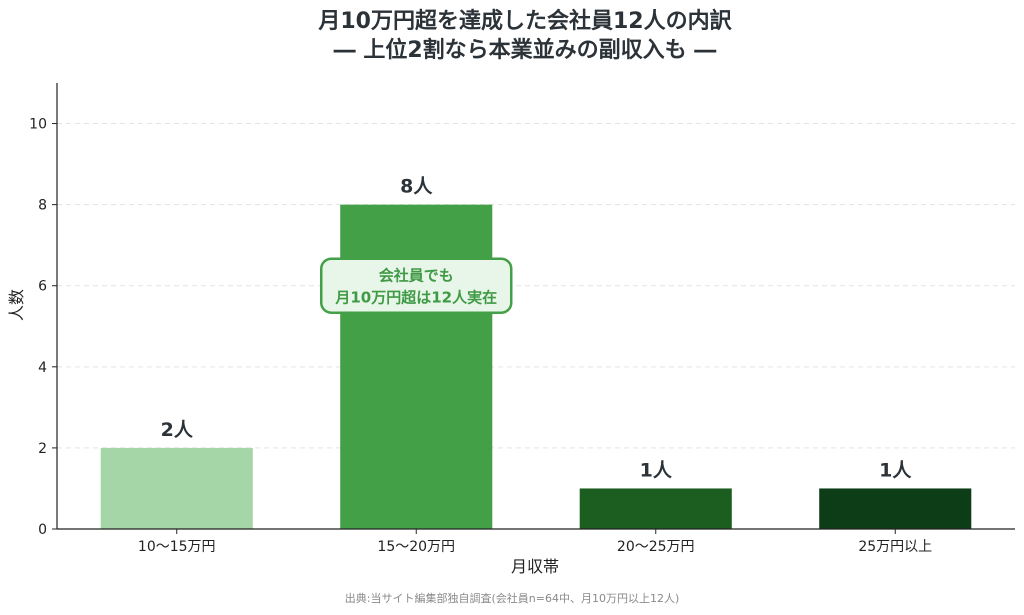  I want to click on x-axis-label: 月収帯, so click(535, 566).